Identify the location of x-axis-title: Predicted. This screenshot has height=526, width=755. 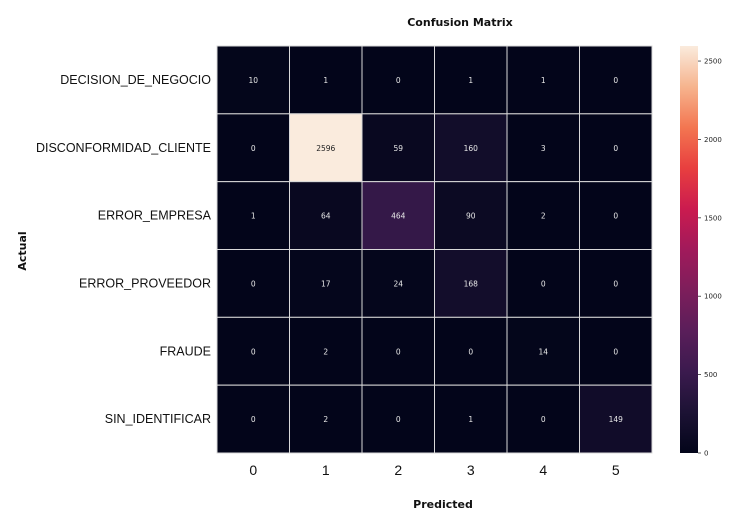
(443, 504).